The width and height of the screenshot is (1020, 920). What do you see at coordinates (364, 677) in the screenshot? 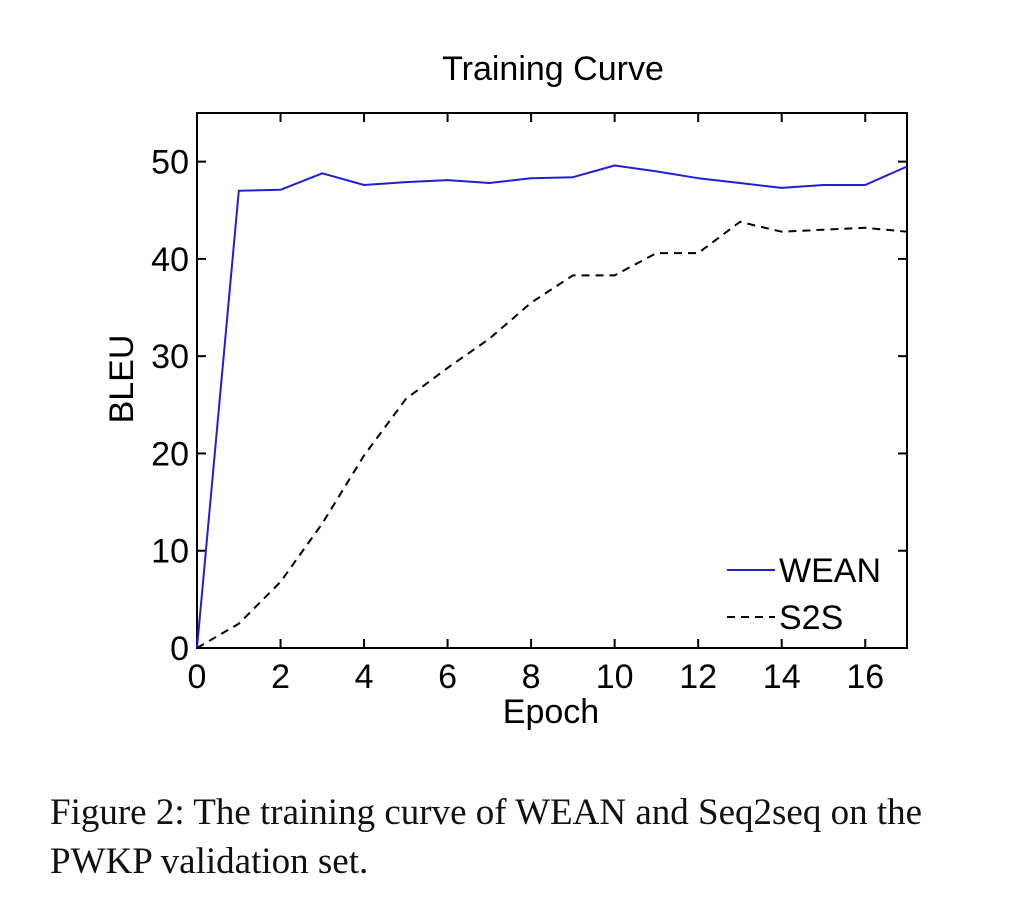
I see `x-tick-label: 4` at bounding box center [364, 677].